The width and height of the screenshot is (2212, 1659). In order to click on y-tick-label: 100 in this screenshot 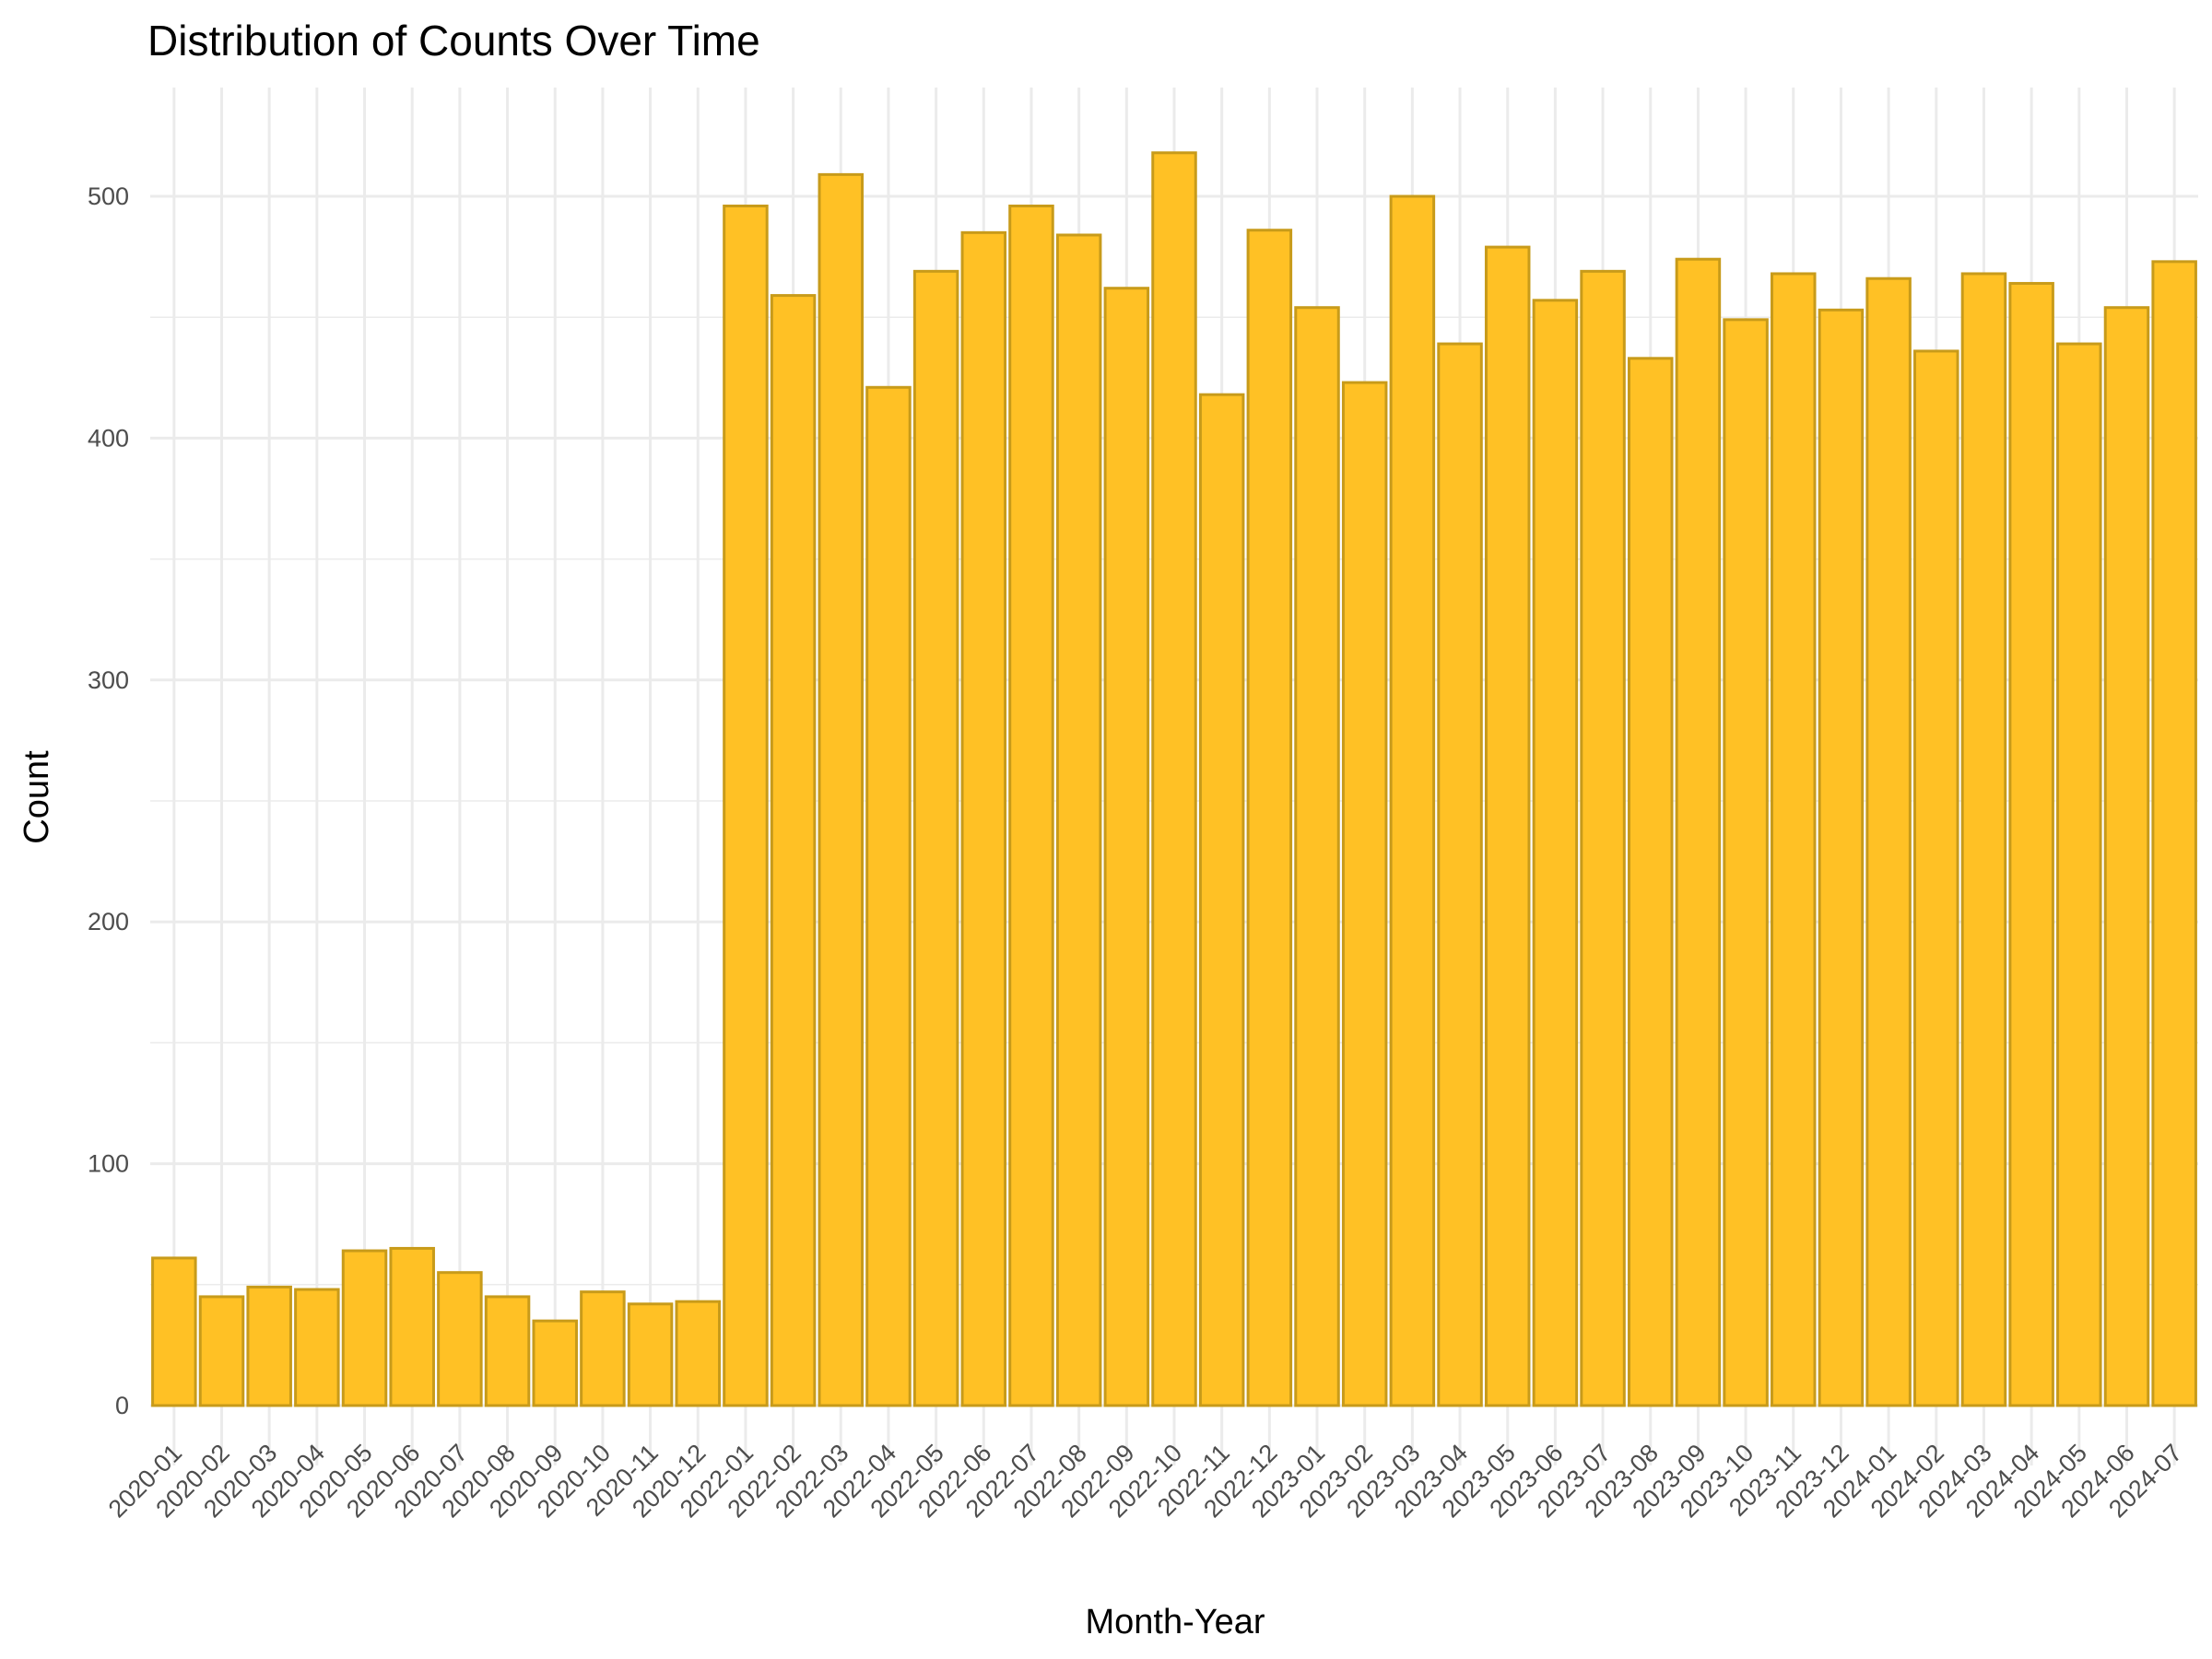, I will do `click(108, 1164)`.